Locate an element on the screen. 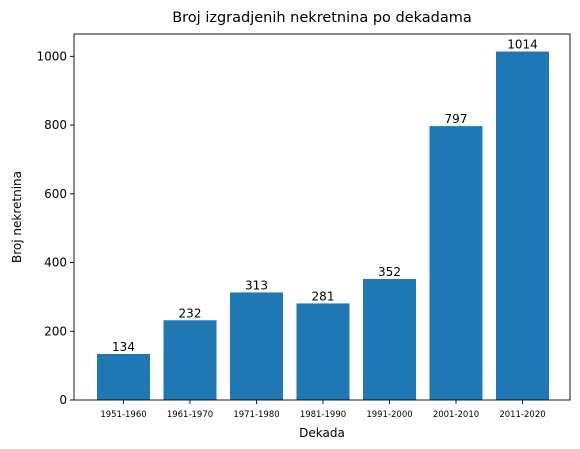 This screenshot has height=449, width=580. y-tick-label-1000: 1000 is located at coordinates (51, 56).